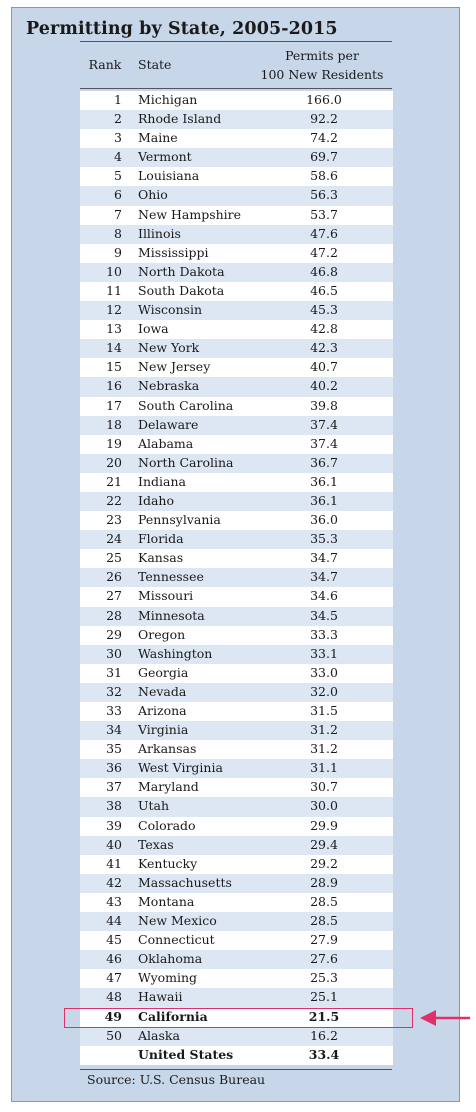 The width and height of the screenshot is (476, 1112). I want to click on rank-cell: 3, so click(118, 138).